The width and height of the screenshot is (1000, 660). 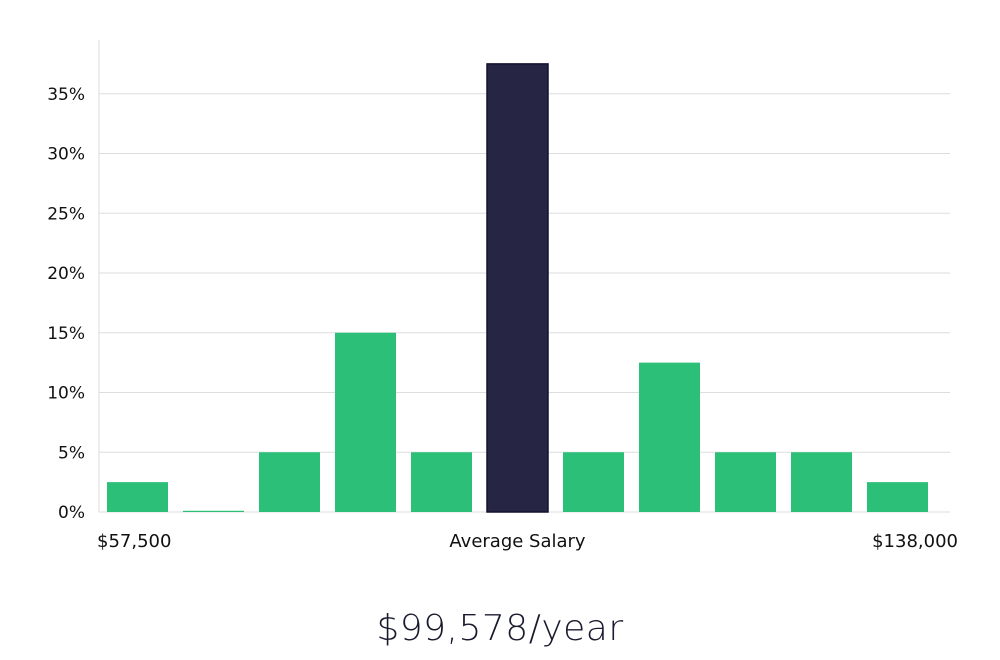 What do you see at coordinates (66, 155) in the screenshot?
I see `y-tick-label: 30%` at bounding box center [66, 155].